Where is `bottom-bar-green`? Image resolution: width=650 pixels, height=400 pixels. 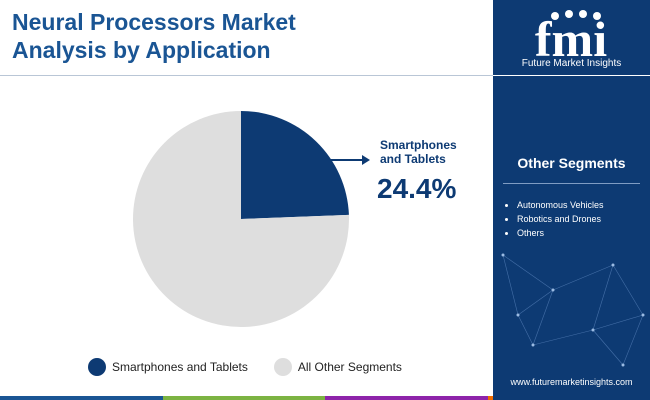 bottom-bar-green is located at coordinates (243, 398).